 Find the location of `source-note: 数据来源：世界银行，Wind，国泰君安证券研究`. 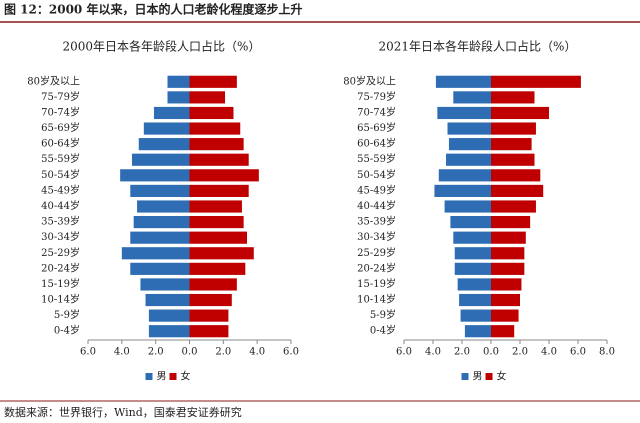

source-note: 数据来源：世界银行，Wind，国泰君安证券研究 is located at coordinates (123, 412).